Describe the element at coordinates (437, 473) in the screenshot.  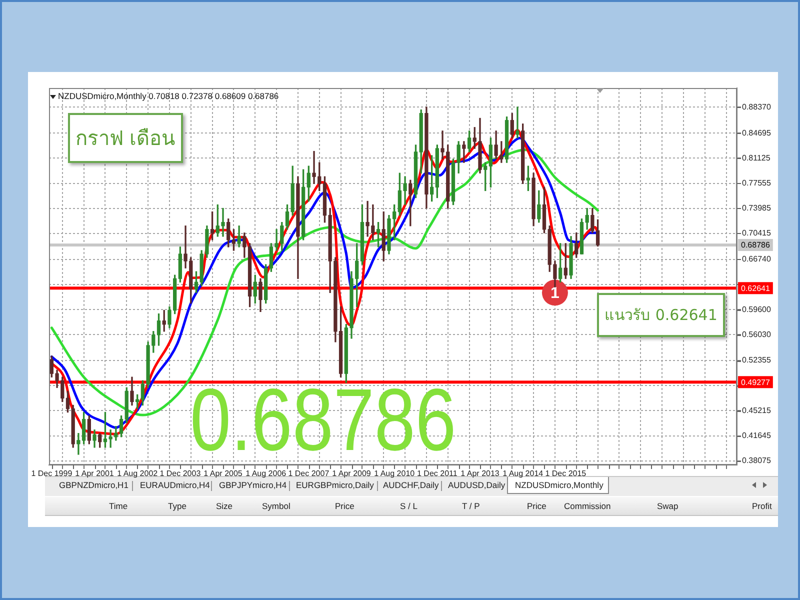
I see `x-tick-label: 1 Dec 2011` at that location.